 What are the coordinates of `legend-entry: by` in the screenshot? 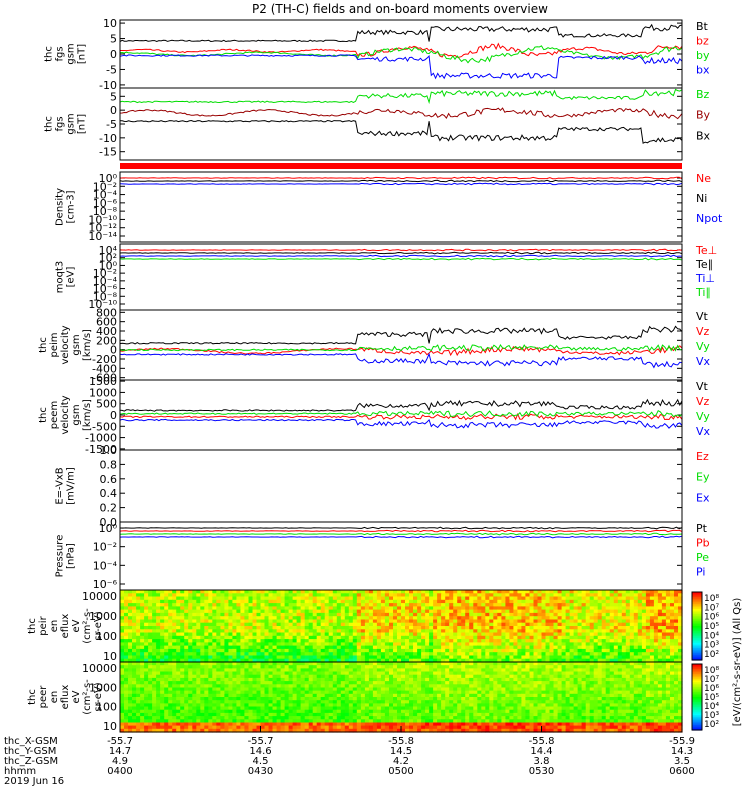 It's located at (703, 55).